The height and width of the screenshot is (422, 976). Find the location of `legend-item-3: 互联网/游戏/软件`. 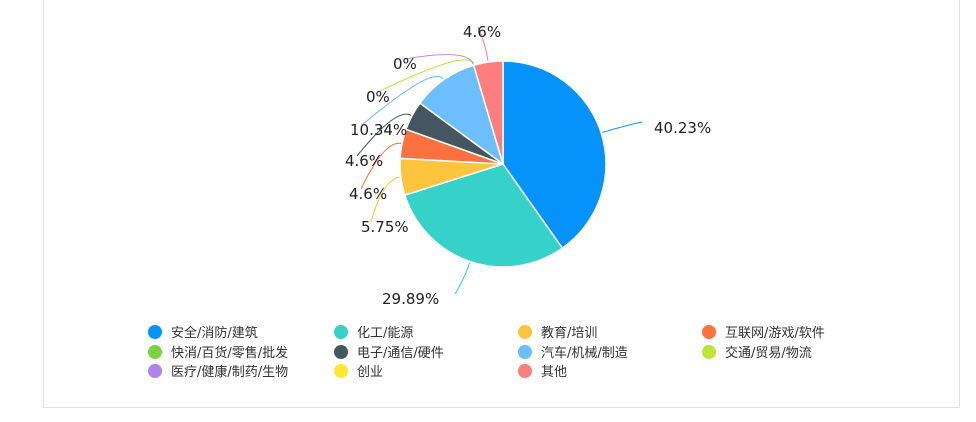

legend-item-3: 互联网/游戏/软件 is located at coordinates (763, 333).